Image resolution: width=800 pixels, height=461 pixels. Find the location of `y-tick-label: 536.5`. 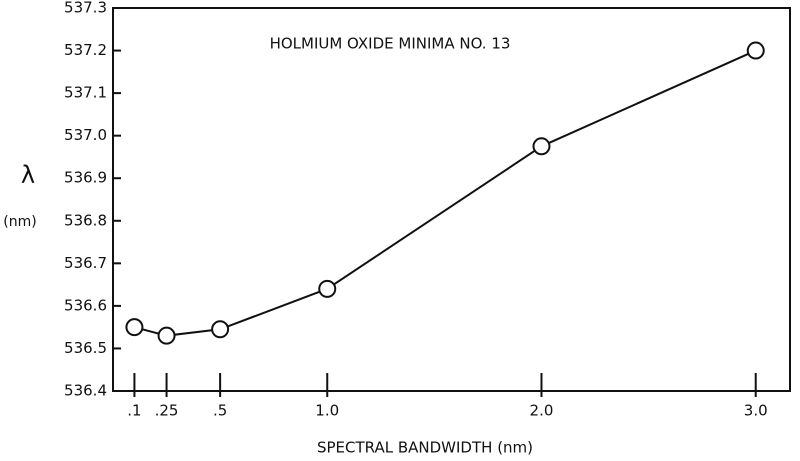

y-tick-label: 536.5 is located at coordinates (85, 348).